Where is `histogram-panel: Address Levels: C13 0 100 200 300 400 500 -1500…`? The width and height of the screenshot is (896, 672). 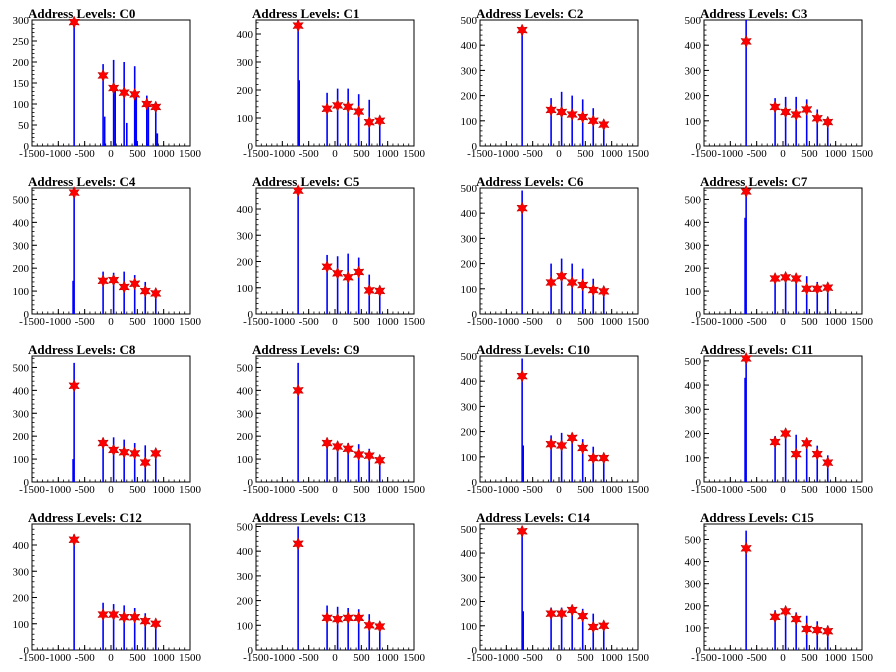 histogram-panel: Address Levels: C13 0 100 200 300 400 500 -1500… is located at coordinates (336, 588).